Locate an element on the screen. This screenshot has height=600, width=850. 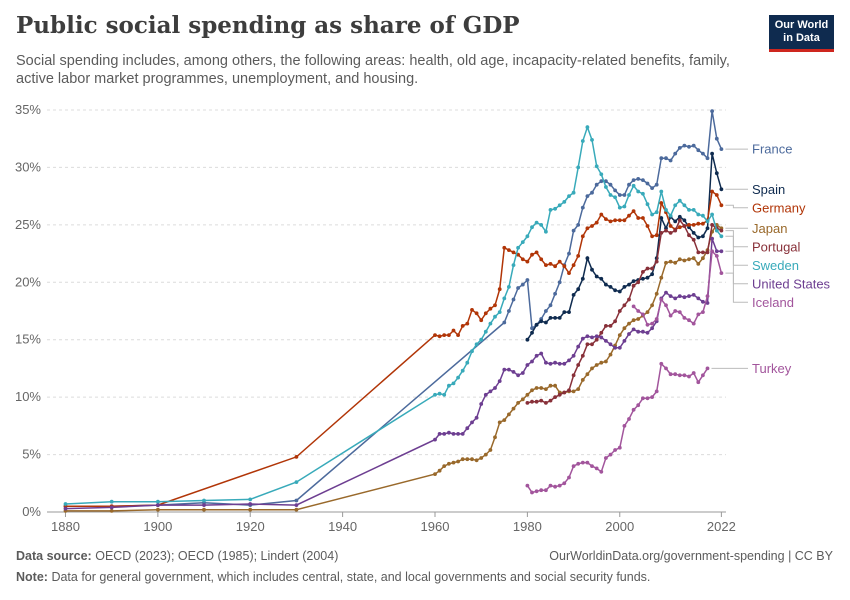
series-label: Sweden is located at coordinates (775, 265).